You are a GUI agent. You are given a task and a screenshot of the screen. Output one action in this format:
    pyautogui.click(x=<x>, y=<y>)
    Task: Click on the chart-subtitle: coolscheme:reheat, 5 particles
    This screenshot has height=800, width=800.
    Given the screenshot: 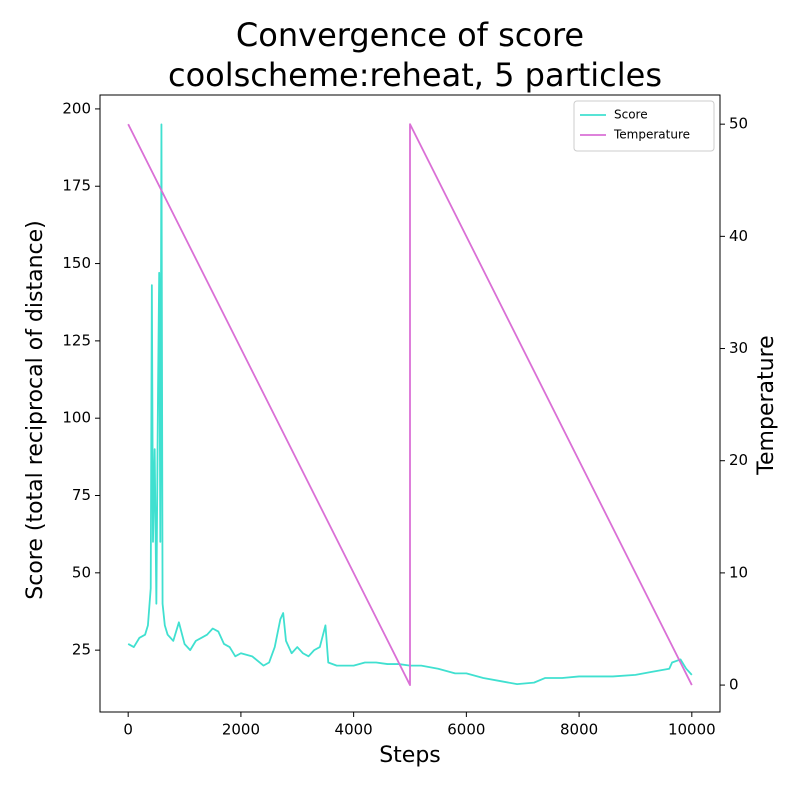 What is the action you would take?
    pyautogui.click(x=415, y=75)
    